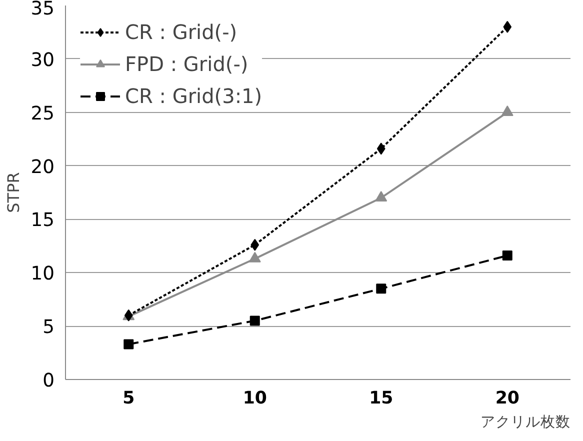 The image size is (583, 441). Describe the element at coordinates (42, 60) in the screenshot. I see `y-tick-label: 30` at that location.